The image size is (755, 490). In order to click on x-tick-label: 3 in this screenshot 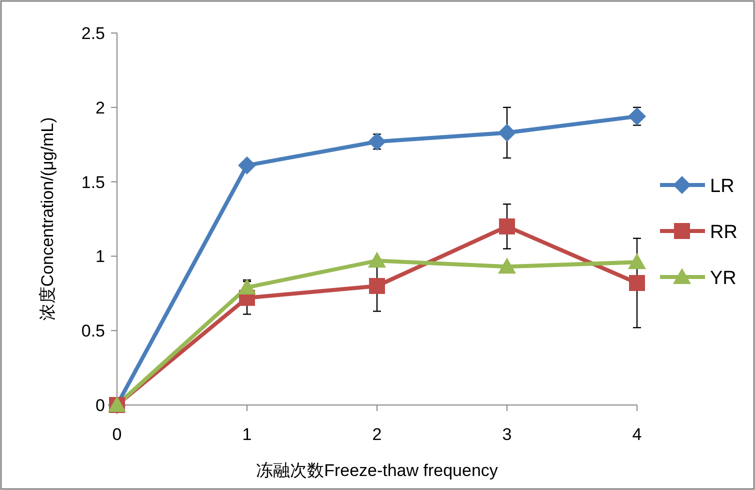, I will do `click(507, 434)`.